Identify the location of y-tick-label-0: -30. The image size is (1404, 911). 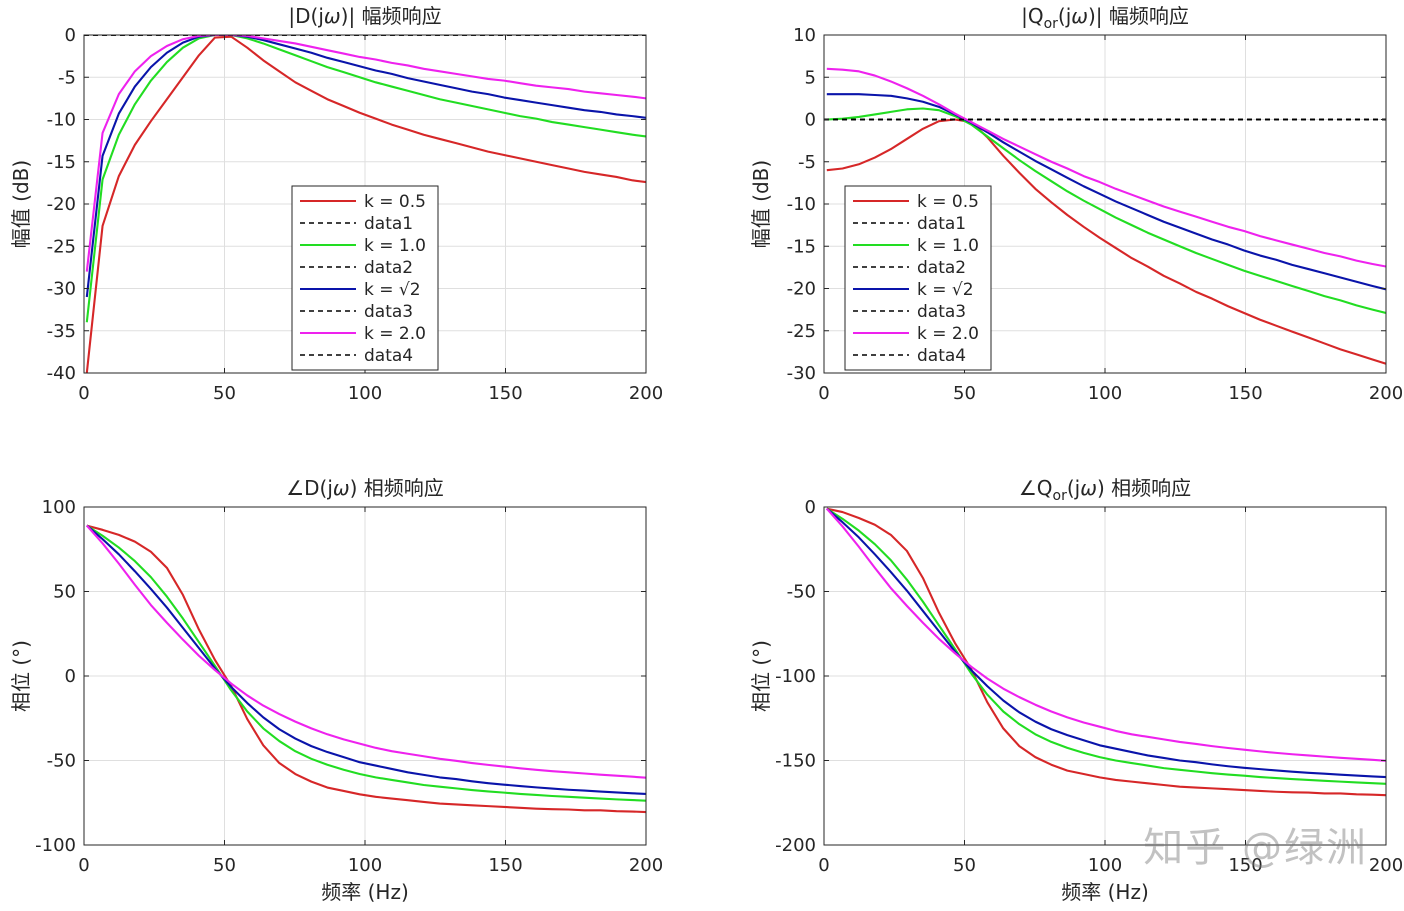
(801, 373).